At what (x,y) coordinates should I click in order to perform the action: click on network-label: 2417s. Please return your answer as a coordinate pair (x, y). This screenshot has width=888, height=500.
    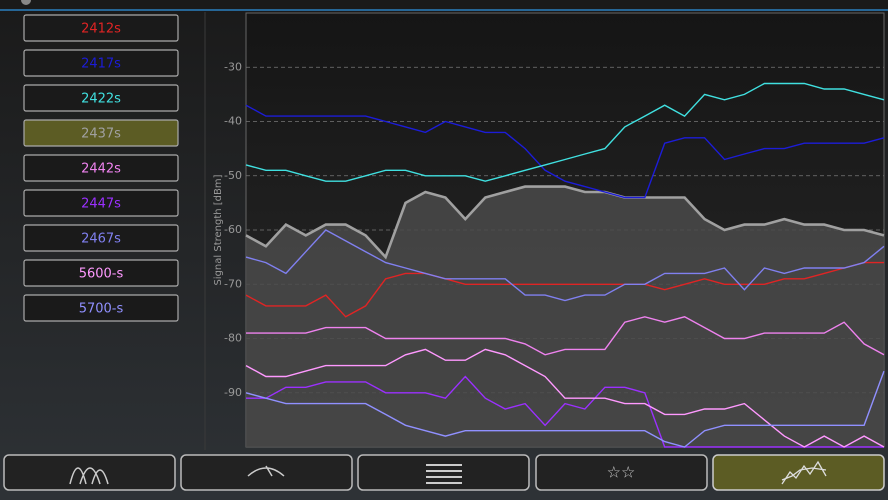
    Looking at the image, I should click on (101, 64).